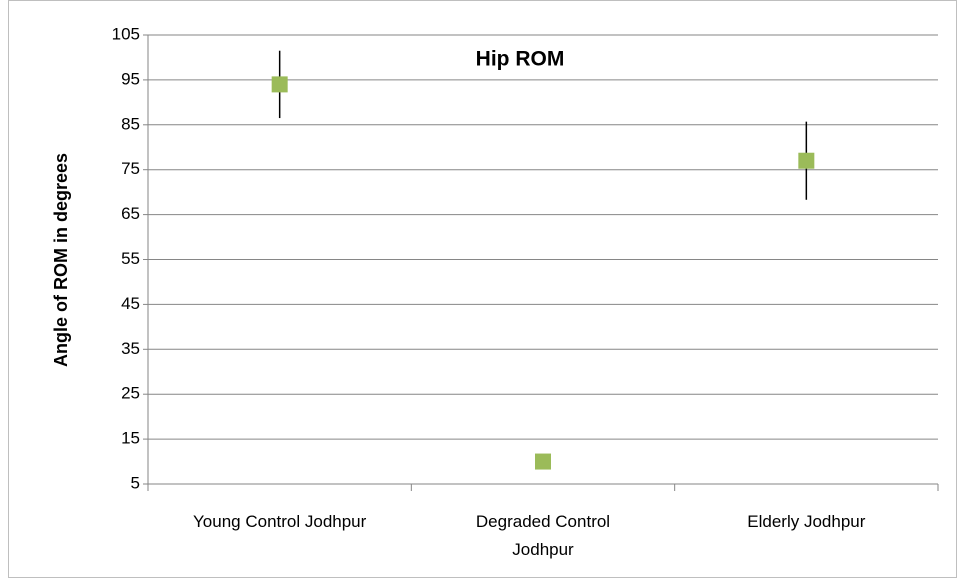  I want to click on y-tick-label: 95, so click(130, 78).